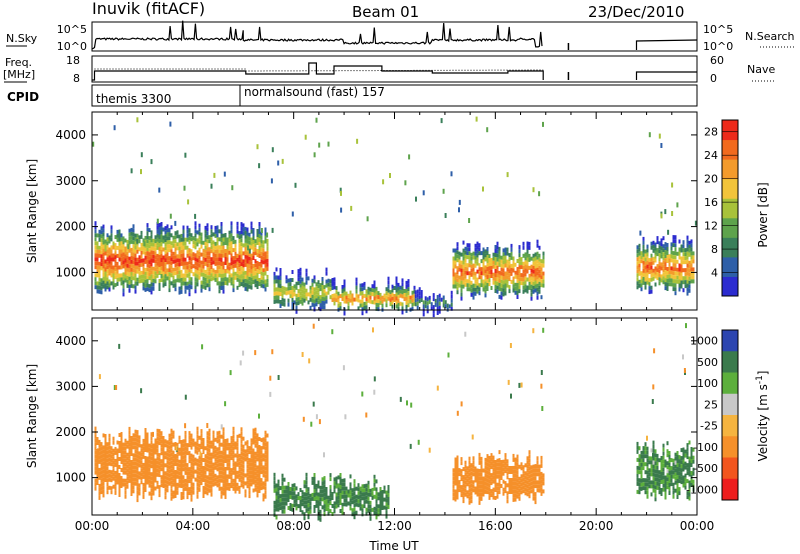 Image resolution: width=800 pixels, height=554 pixels. What do you see at coordinates (714, 249) in the screenshot?
I see `colorbar-tick: 8` at bounding box center [714, 249].